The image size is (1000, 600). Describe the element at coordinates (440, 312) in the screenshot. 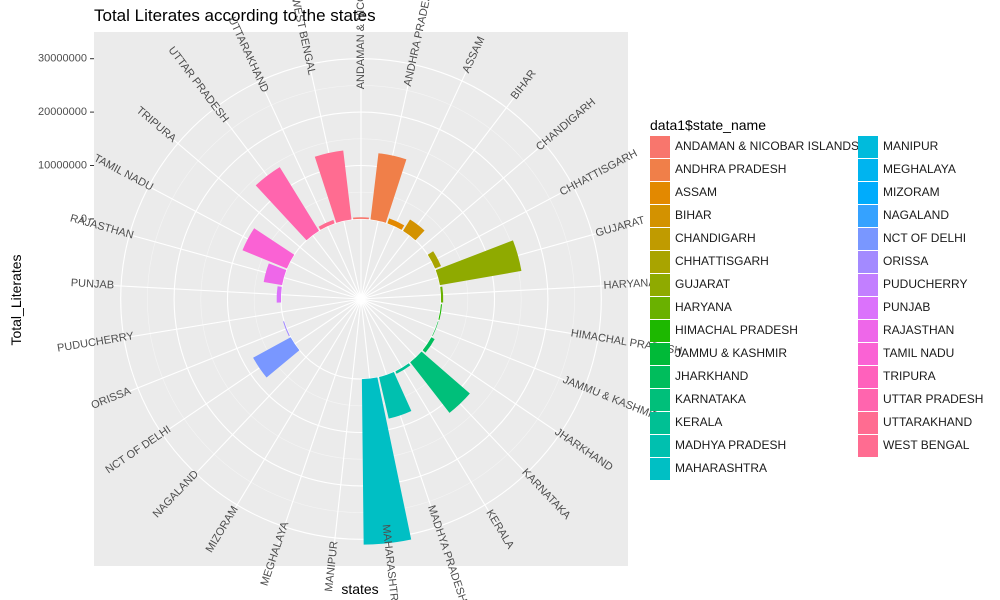

I see `bar-himachal-pradesh` at that location.